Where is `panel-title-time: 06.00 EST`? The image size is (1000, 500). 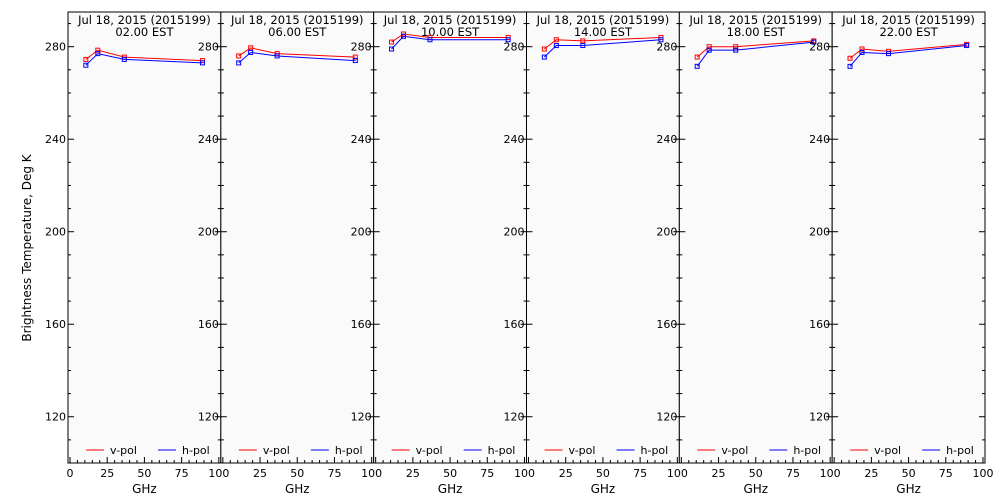 panel-title-time: 06.00 EST is located at coordinates (297, 32).